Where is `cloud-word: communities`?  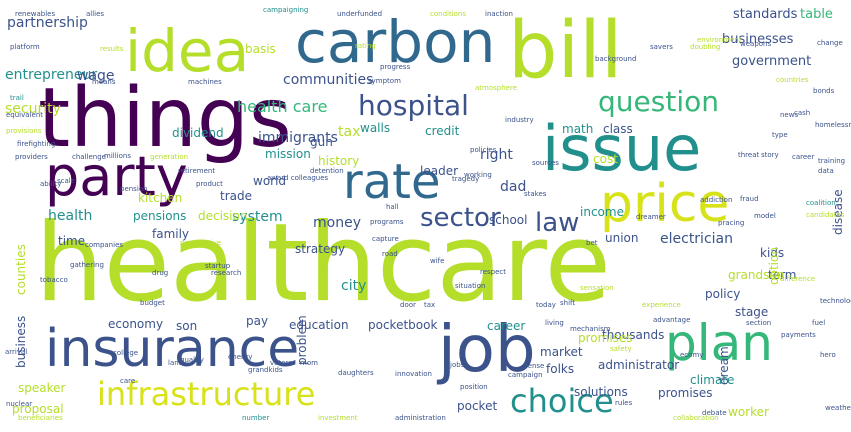
cloud-word: communities is located at coordinates (328, 80).